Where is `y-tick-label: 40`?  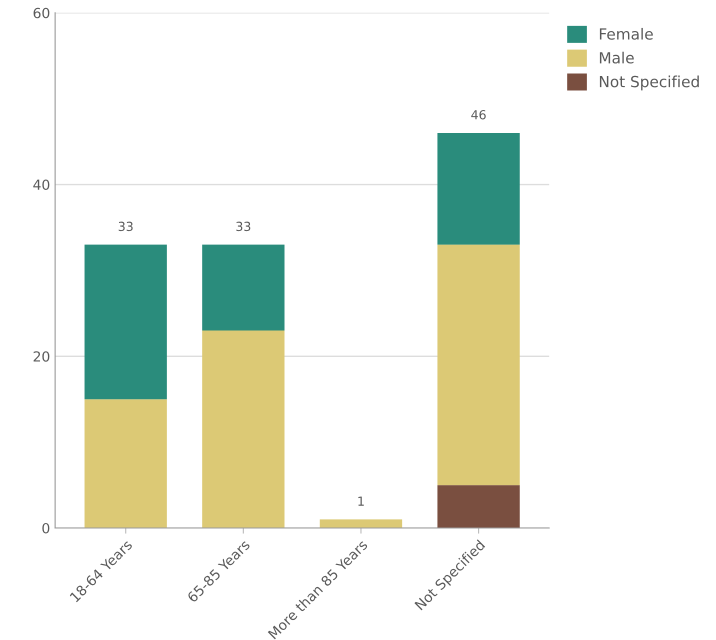 y-tick-label: 40 is located at coordinates (41, 185).